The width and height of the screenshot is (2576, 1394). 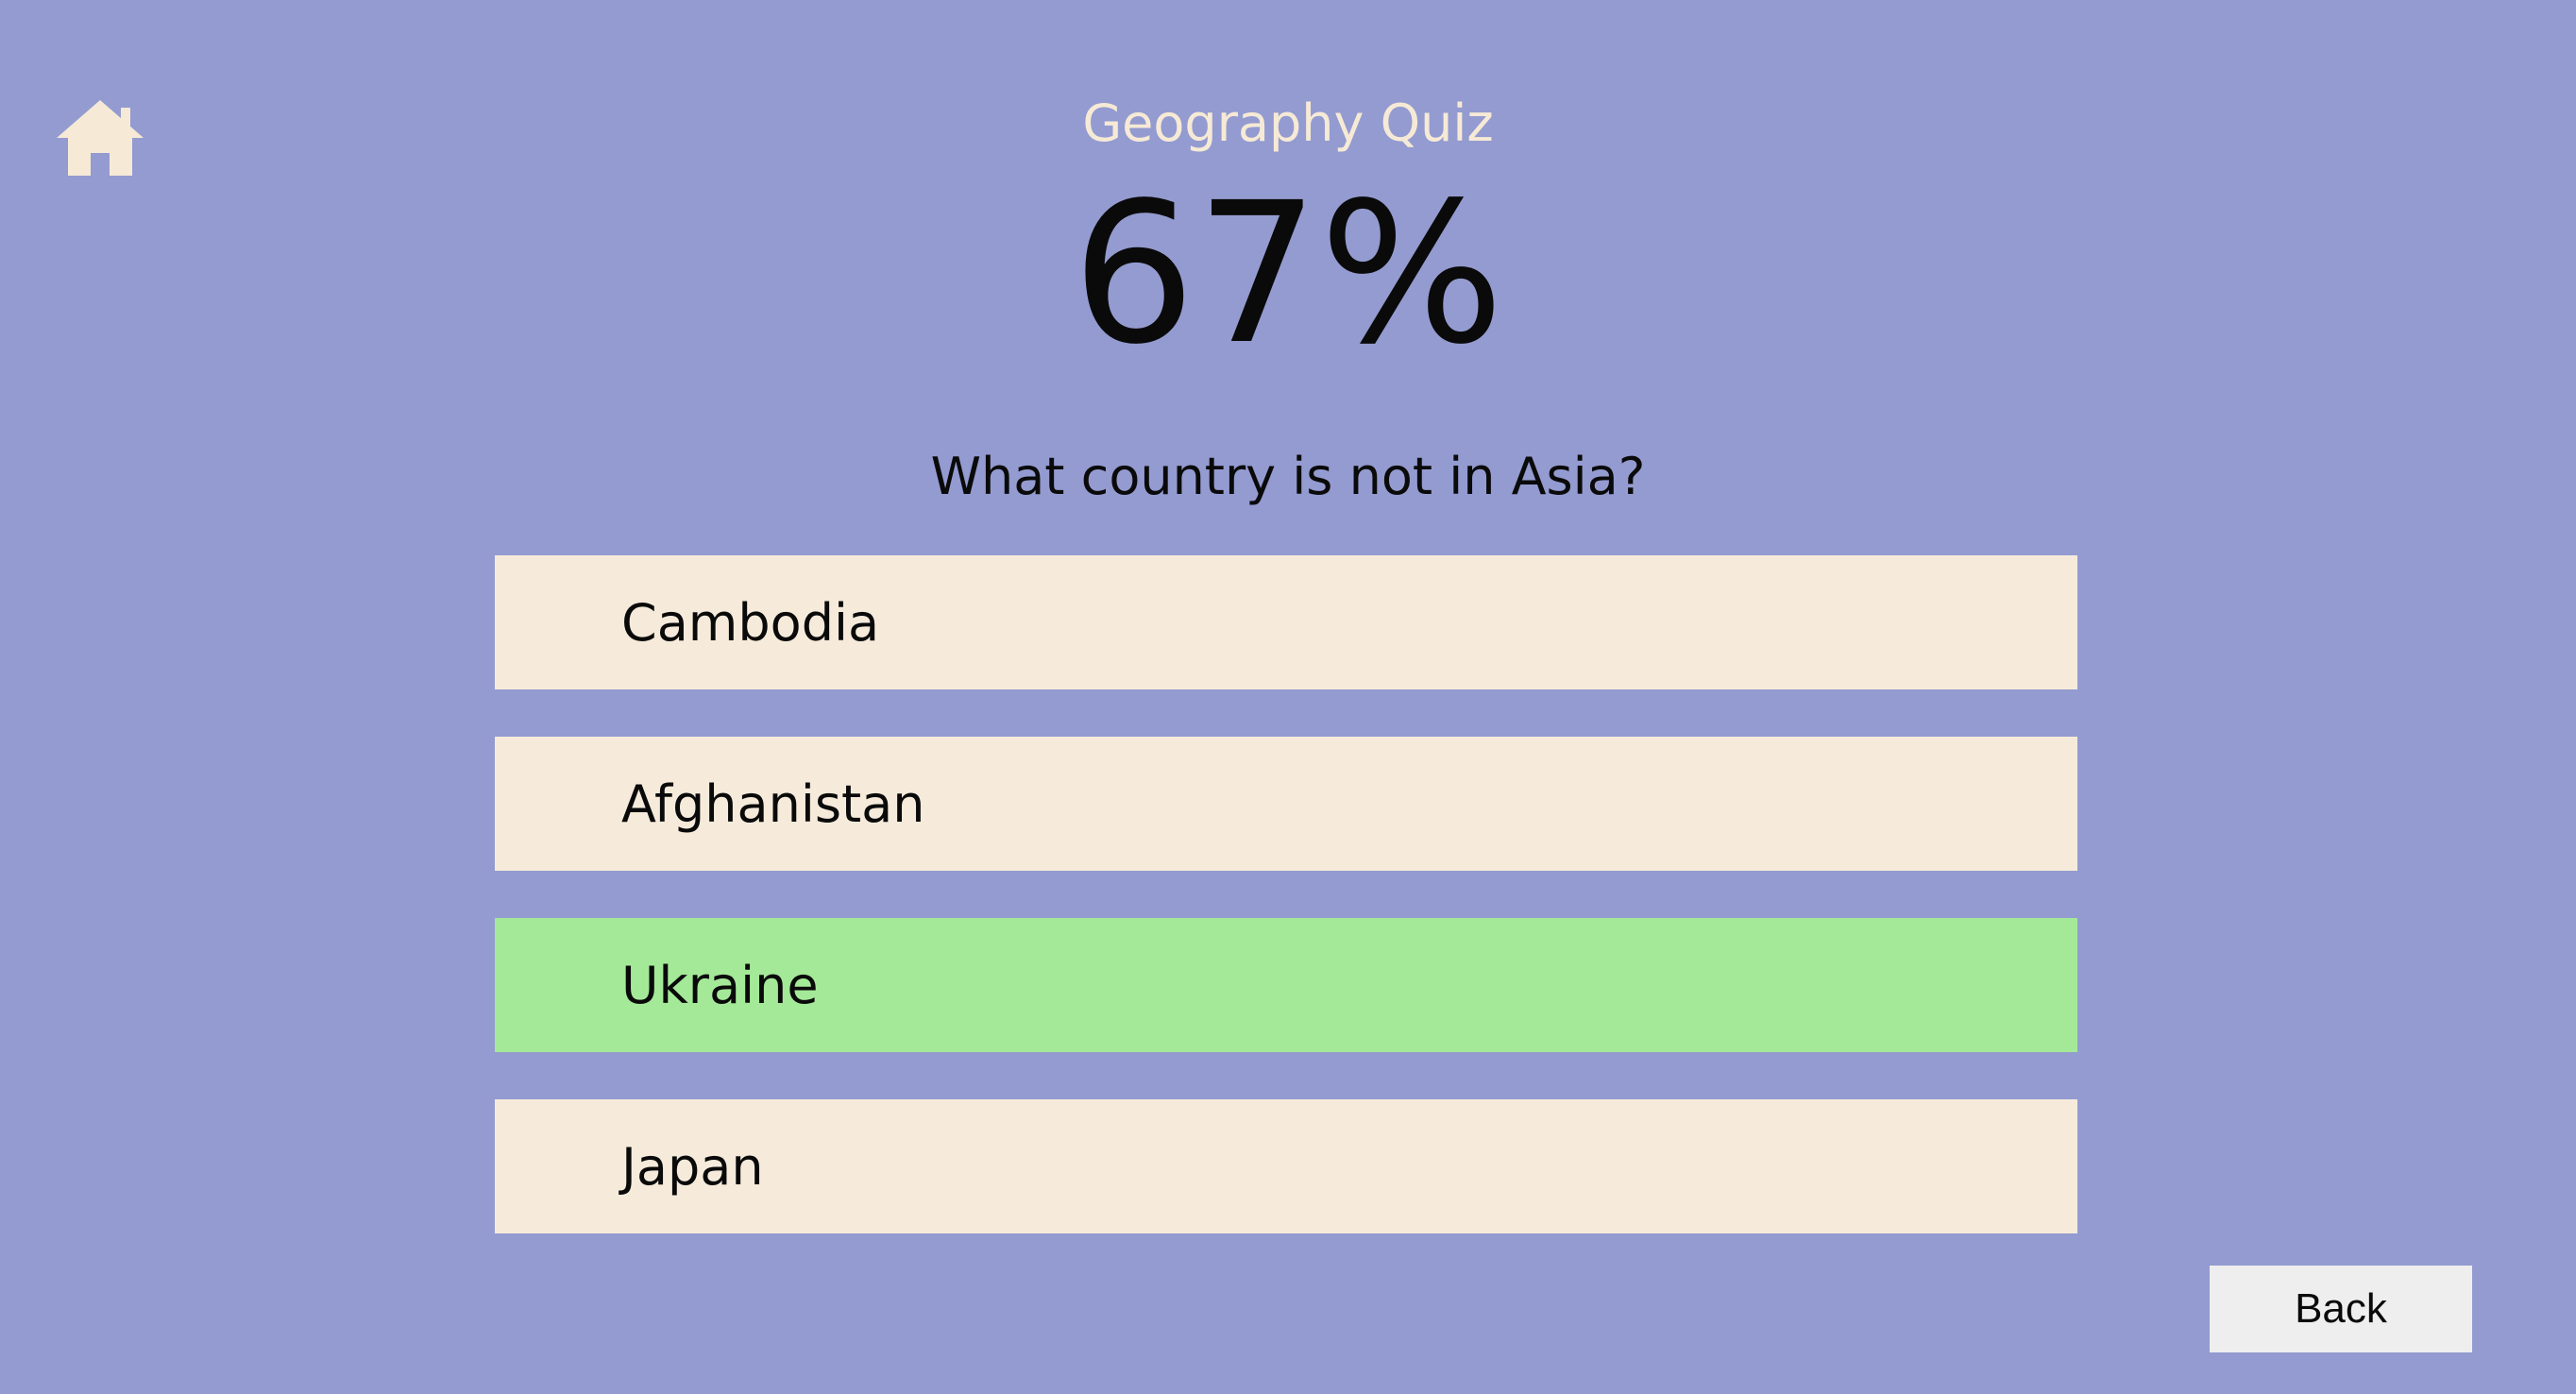 What do you see at coordinates (2341, 1309) in the screenshot?
I see `back-button: Back` at bounding box center [2341, 1309].